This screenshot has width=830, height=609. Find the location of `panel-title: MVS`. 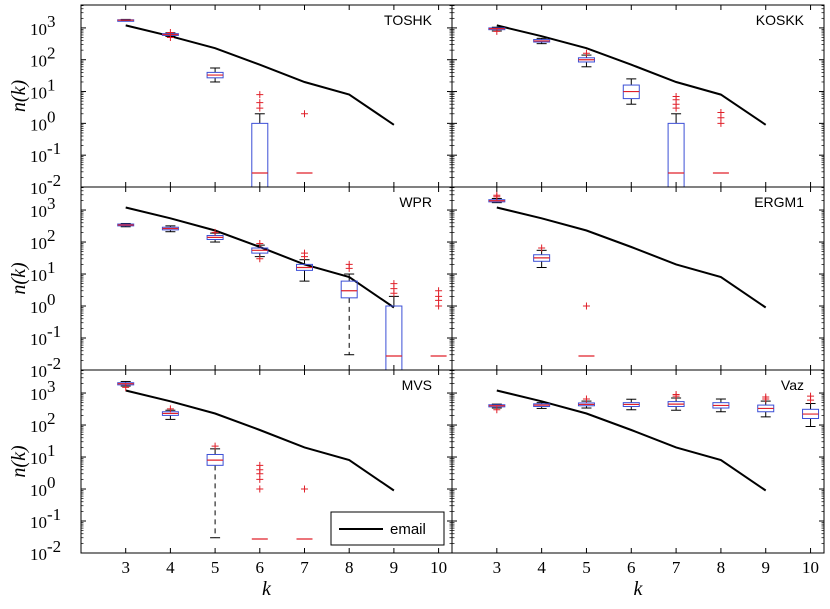

panel-title: MVS is located at coordinates (417, 385).